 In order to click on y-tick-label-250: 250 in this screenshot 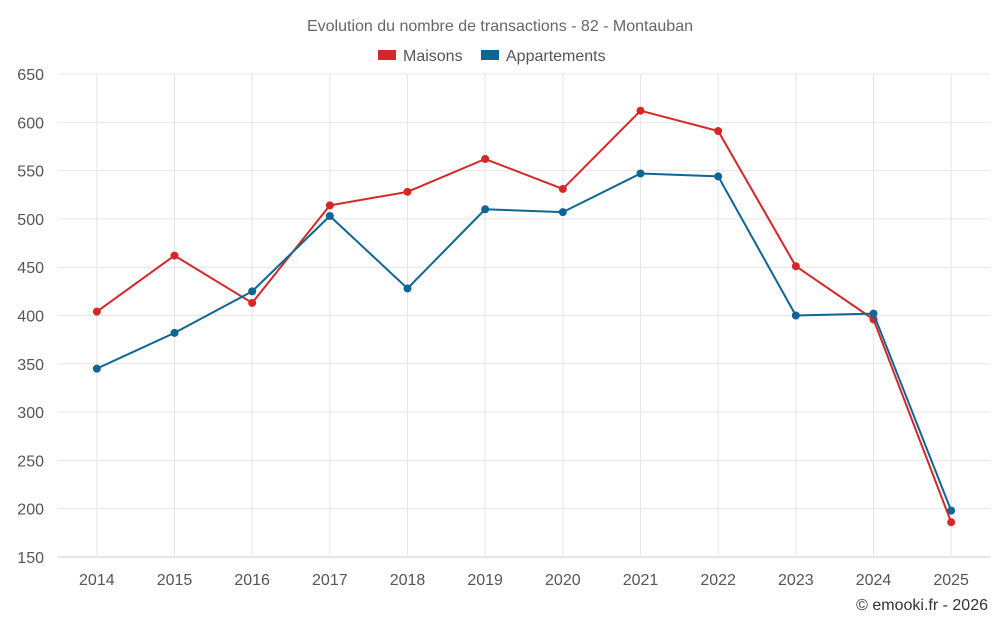, I will do `click(30, 461)`.